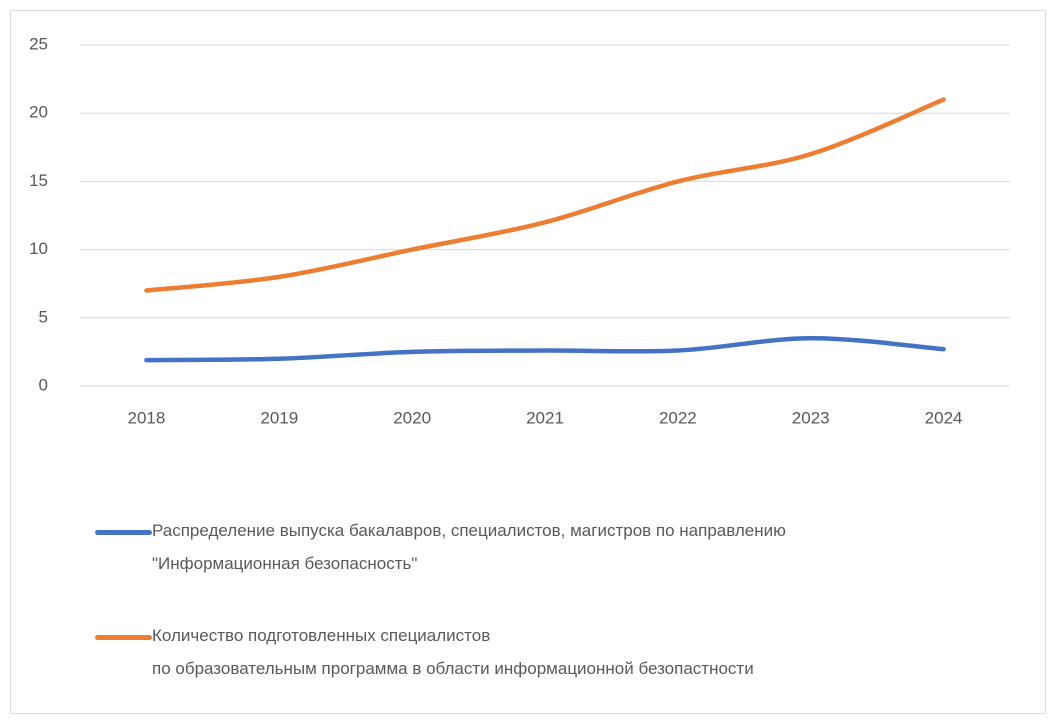 This screenshot has height=724, width=1056. I want to click on x-tick-label: 2022, so click(678, 417).